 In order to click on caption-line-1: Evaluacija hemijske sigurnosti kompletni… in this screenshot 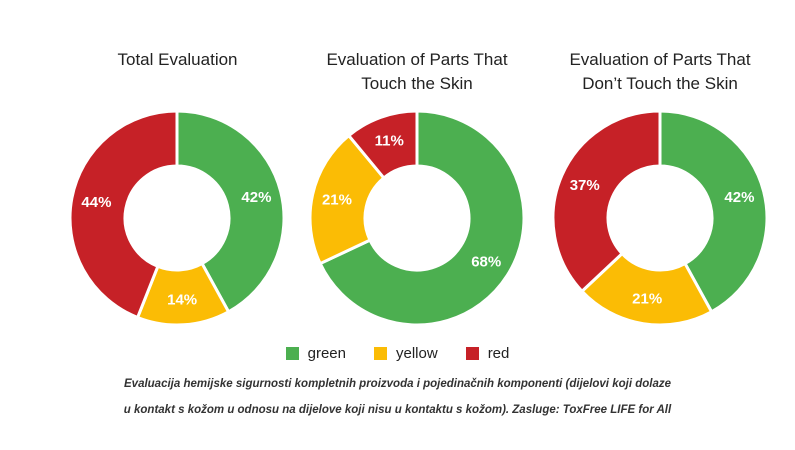, I will do `click(397, 384)`.